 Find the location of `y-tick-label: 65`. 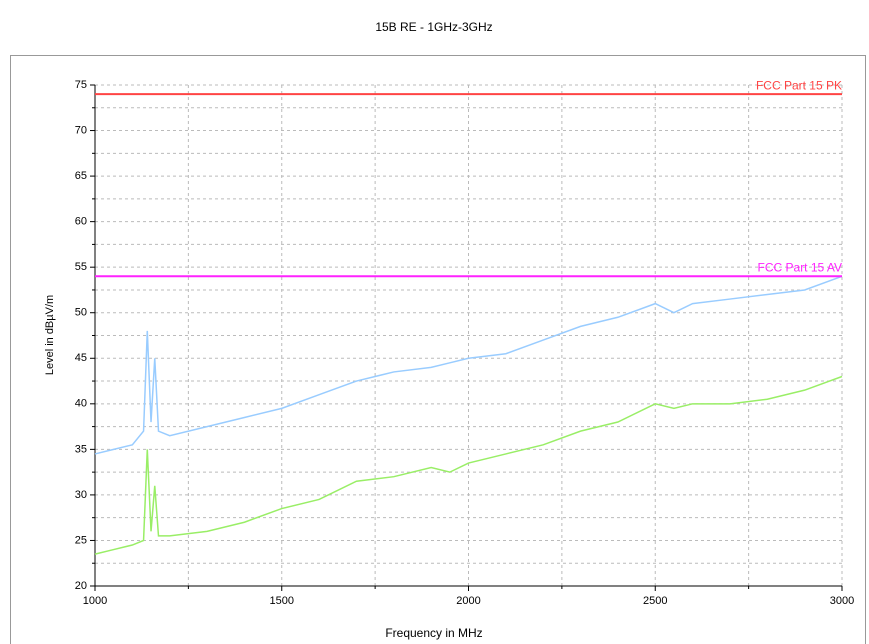

y-tick-label: 65 is located at coordinates (81, 176).